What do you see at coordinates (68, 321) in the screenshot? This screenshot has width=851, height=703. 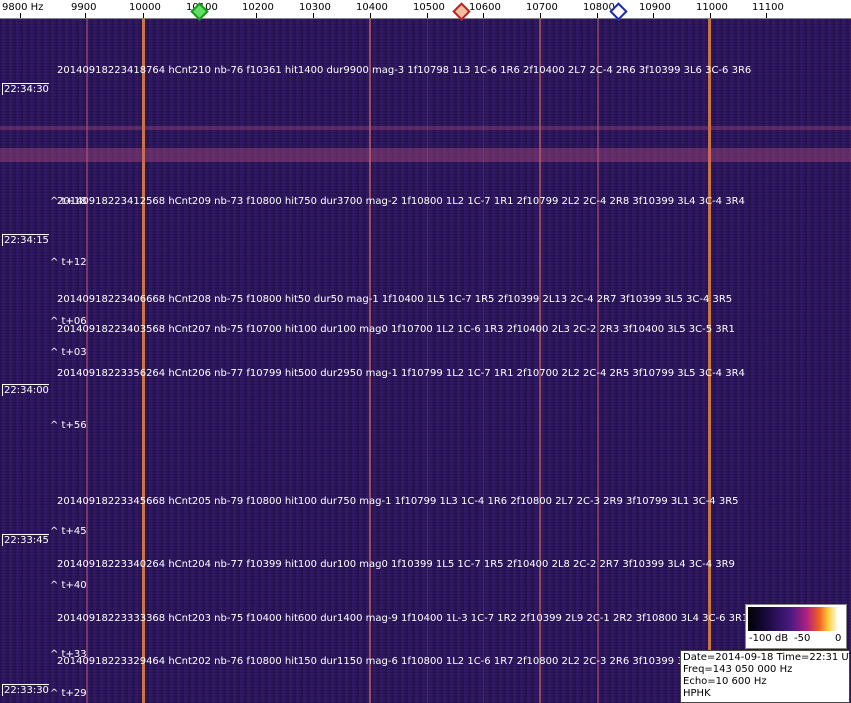 I see `time-offset: ^ t+06` at bounding box center [68, 321].